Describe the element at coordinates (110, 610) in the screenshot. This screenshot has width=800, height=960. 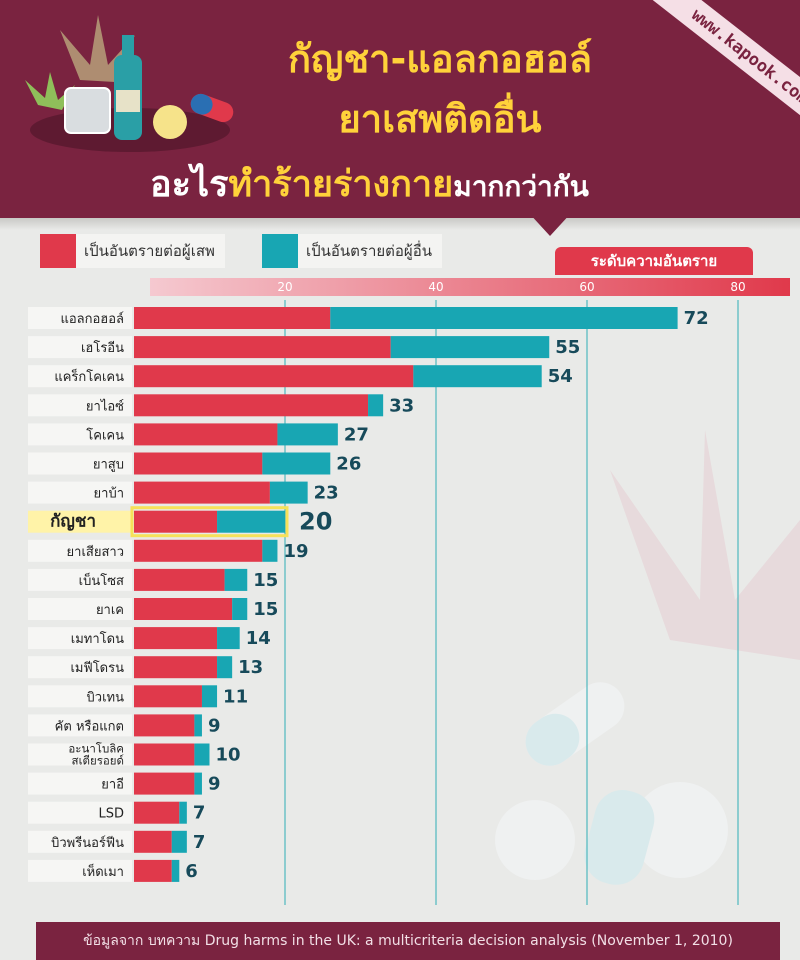
I see `category-label: ยาเค` at that location.